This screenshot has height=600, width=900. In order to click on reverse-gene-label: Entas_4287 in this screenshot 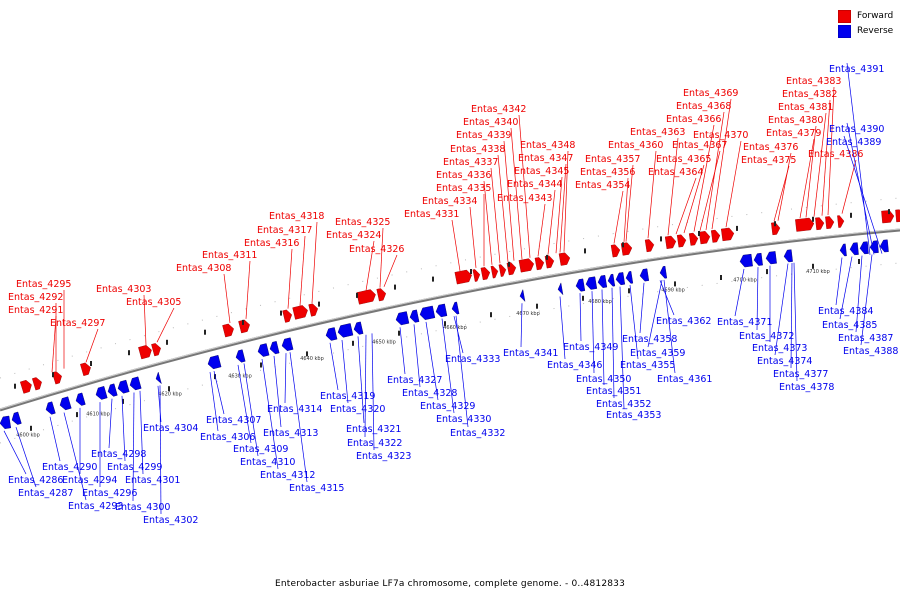, I will do `click(45, 493)`.